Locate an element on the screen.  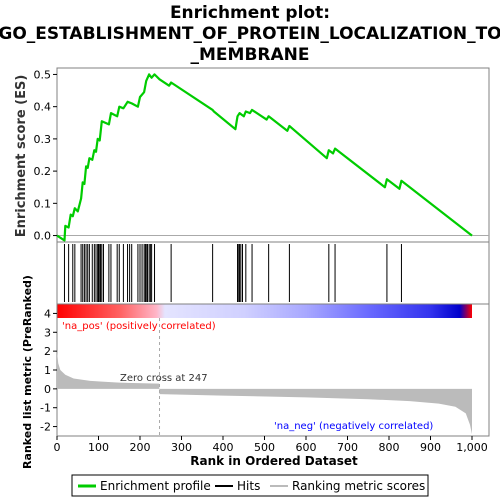
legend-frame is located at coordinates (250, 485).